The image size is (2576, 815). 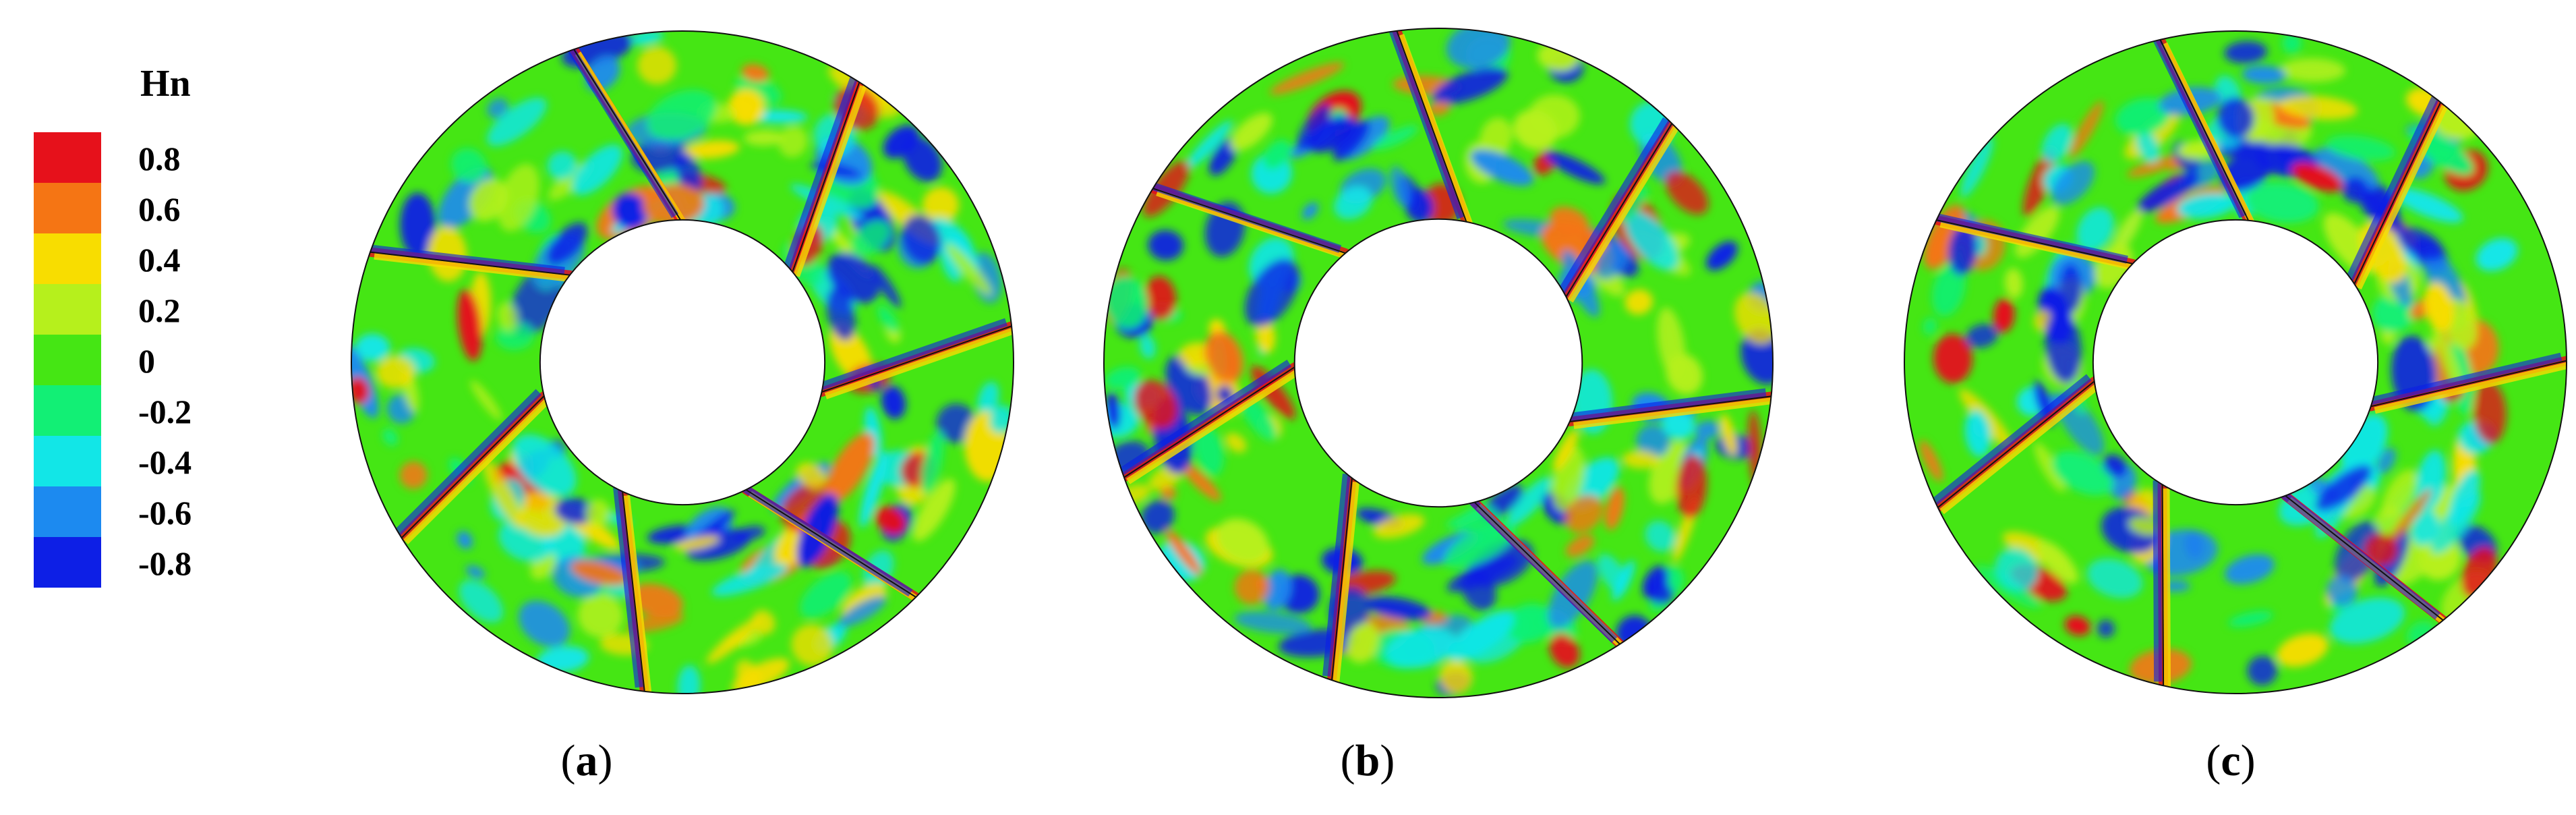 I want to click on legend-title: Hn, so click(x=165, y=84).